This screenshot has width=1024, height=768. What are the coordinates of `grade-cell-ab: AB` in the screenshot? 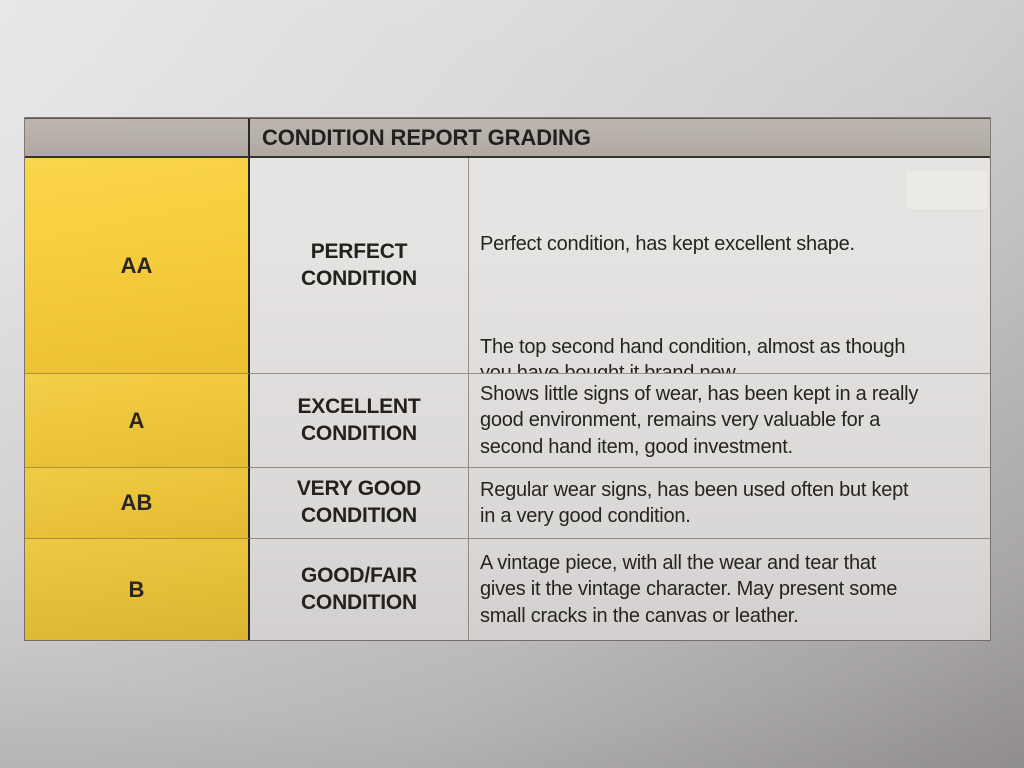 It's located at (137, 502).